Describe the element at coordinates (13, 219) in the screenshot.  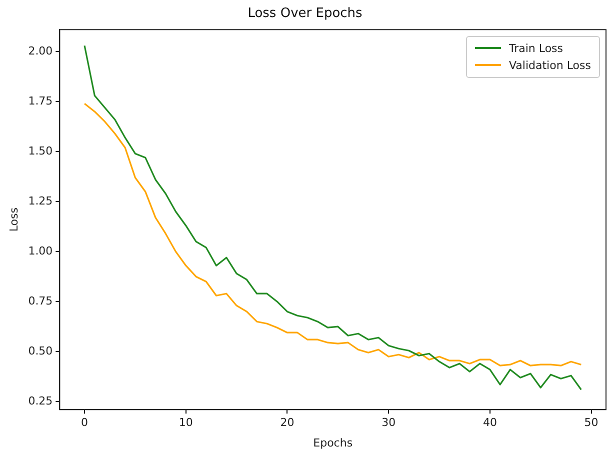
I see `y-axis-title: Loss` at that location.